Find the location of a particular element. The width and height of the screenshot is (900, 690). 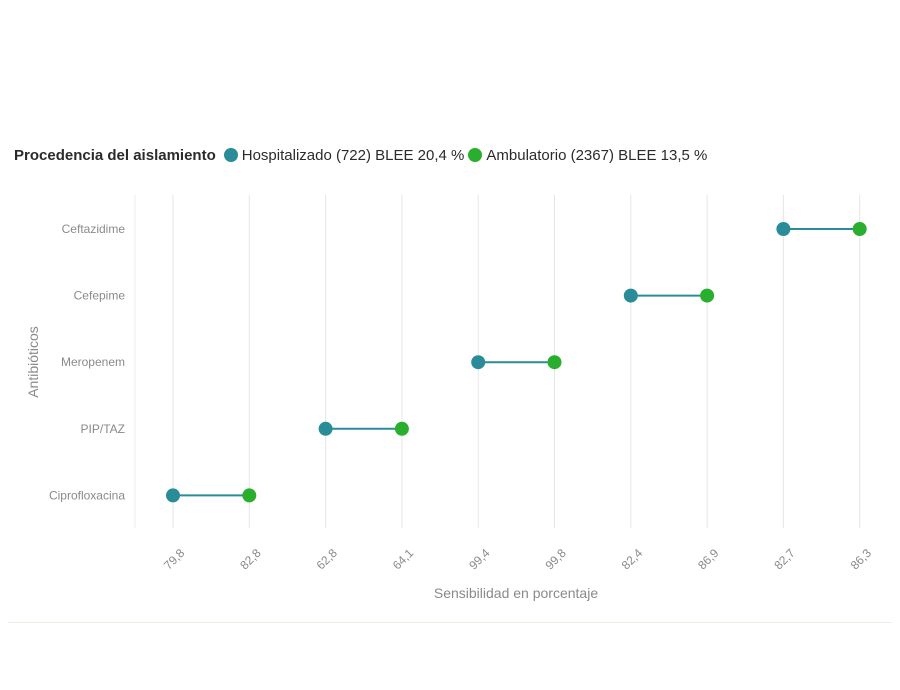

point-hospitalizado-ceftazidime is located at coordinates (783, 229).